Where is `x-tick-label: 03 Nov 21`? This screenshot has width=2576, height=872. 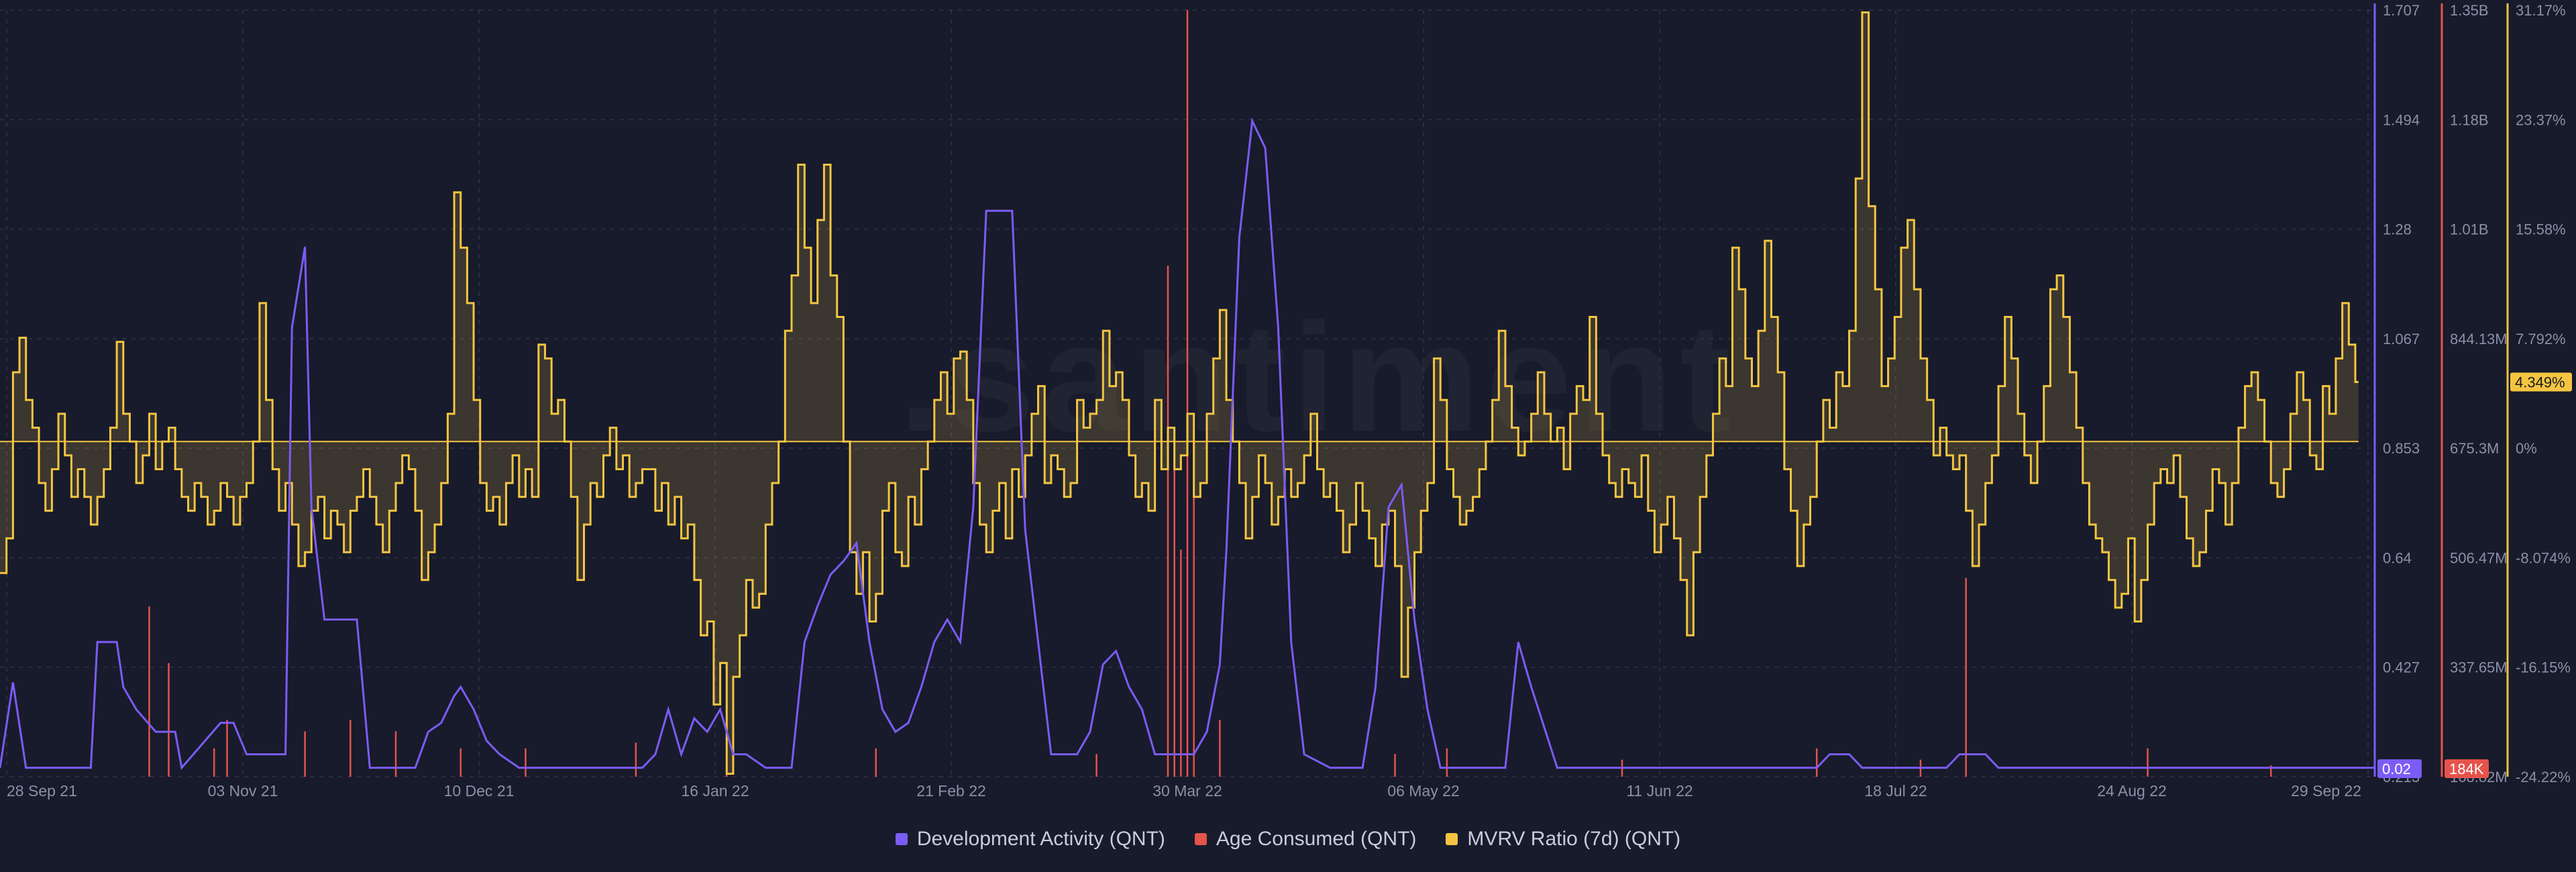
x-tick-label: 03 Nov 21 is located at coordinates (243, 791).